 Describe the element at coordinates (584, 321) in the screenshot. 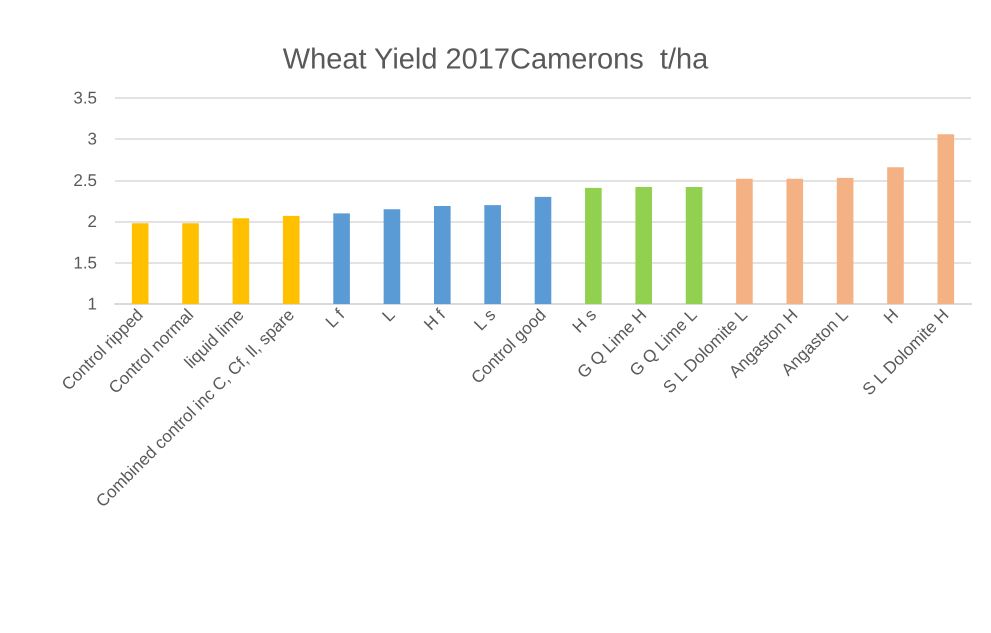

I see `x-tick-label: H s` at that location.